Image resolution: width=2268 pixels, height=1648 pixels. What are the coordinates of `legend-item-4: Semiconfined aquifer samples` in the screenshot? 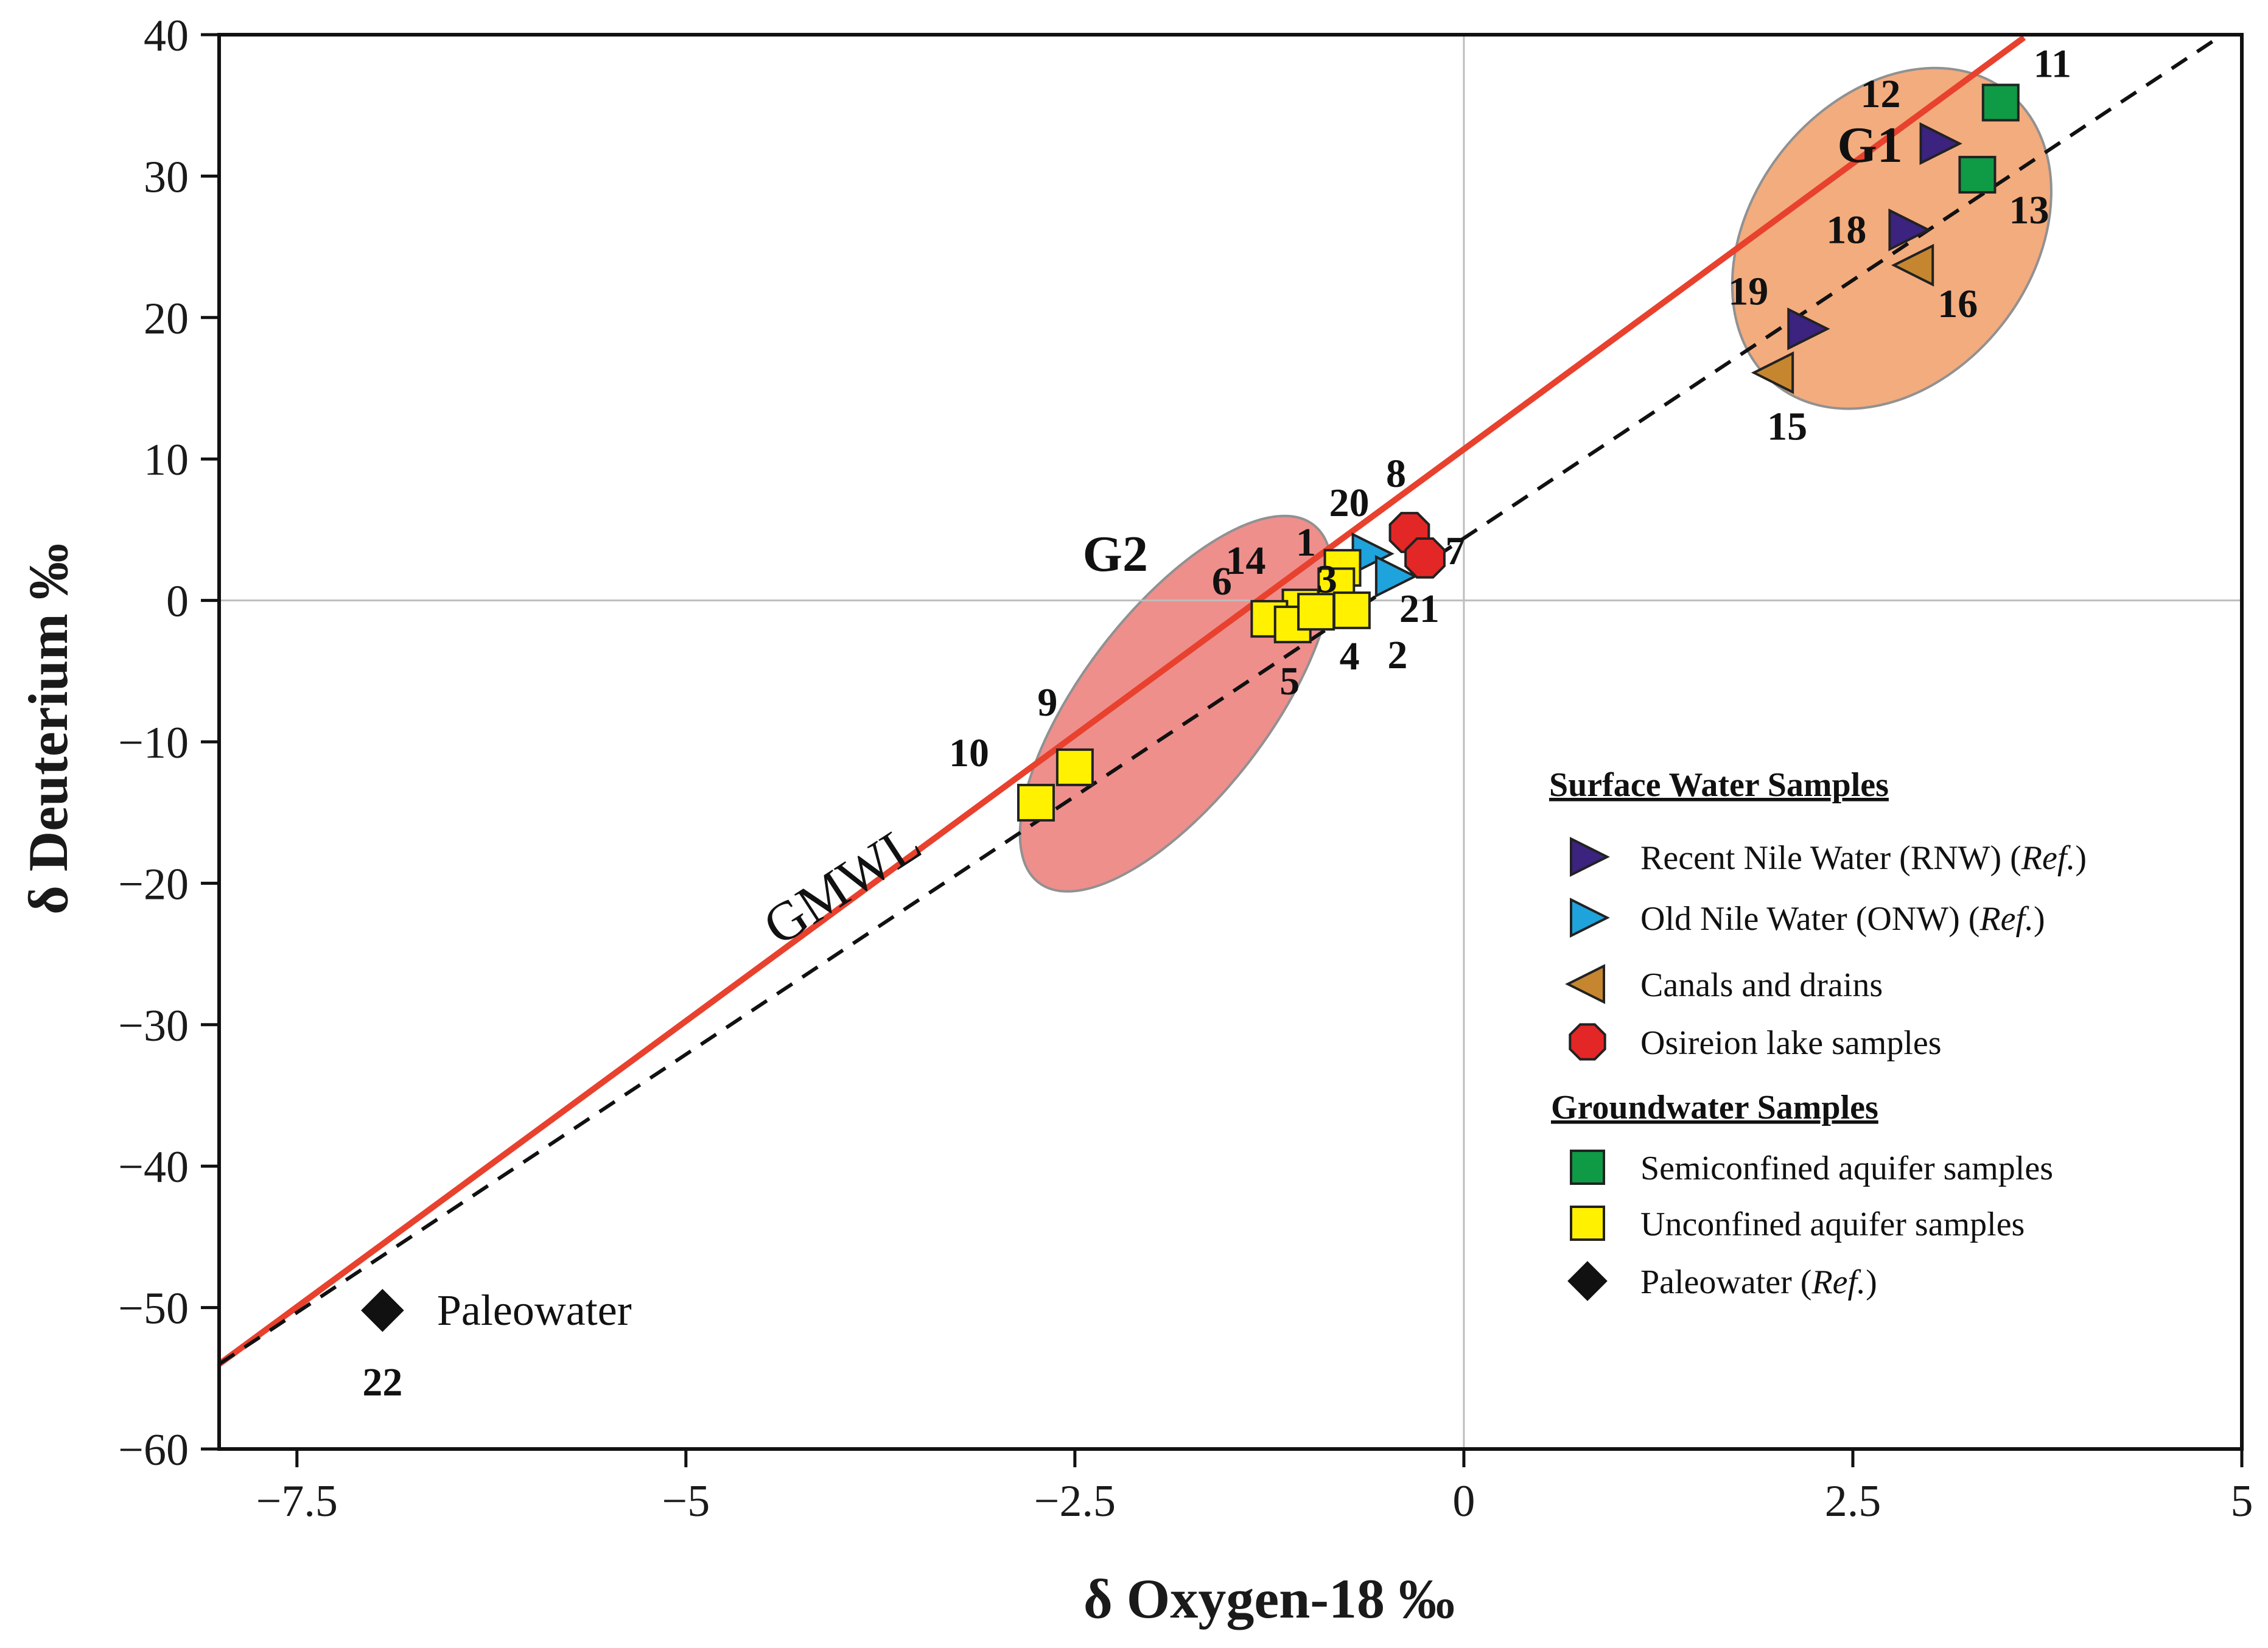 It's located at (1846, 1168).